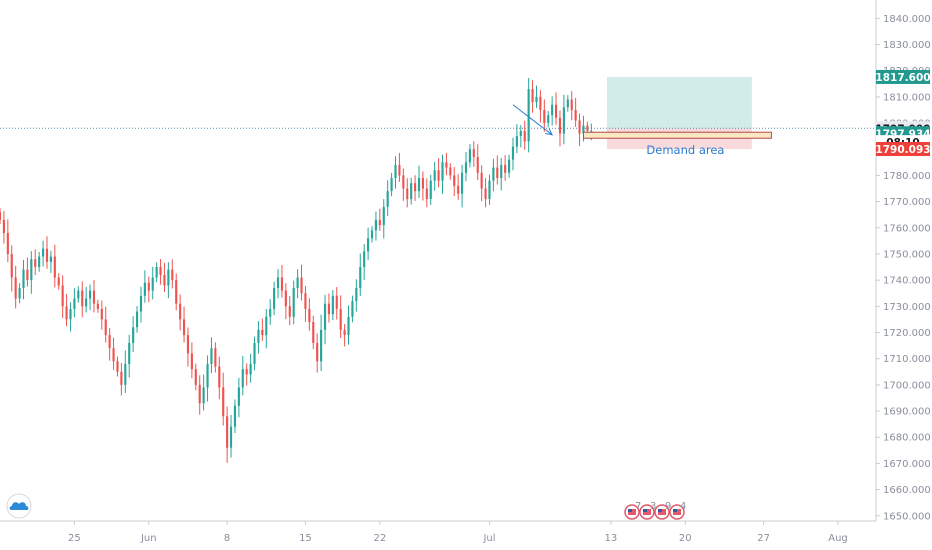 Image resolution: width=932 pixels, height=550 pixels. What do you see at coordinates (903, 148) in the screenshot?
I see `price-badge: 1790.093` at bounding box center [903, 148].